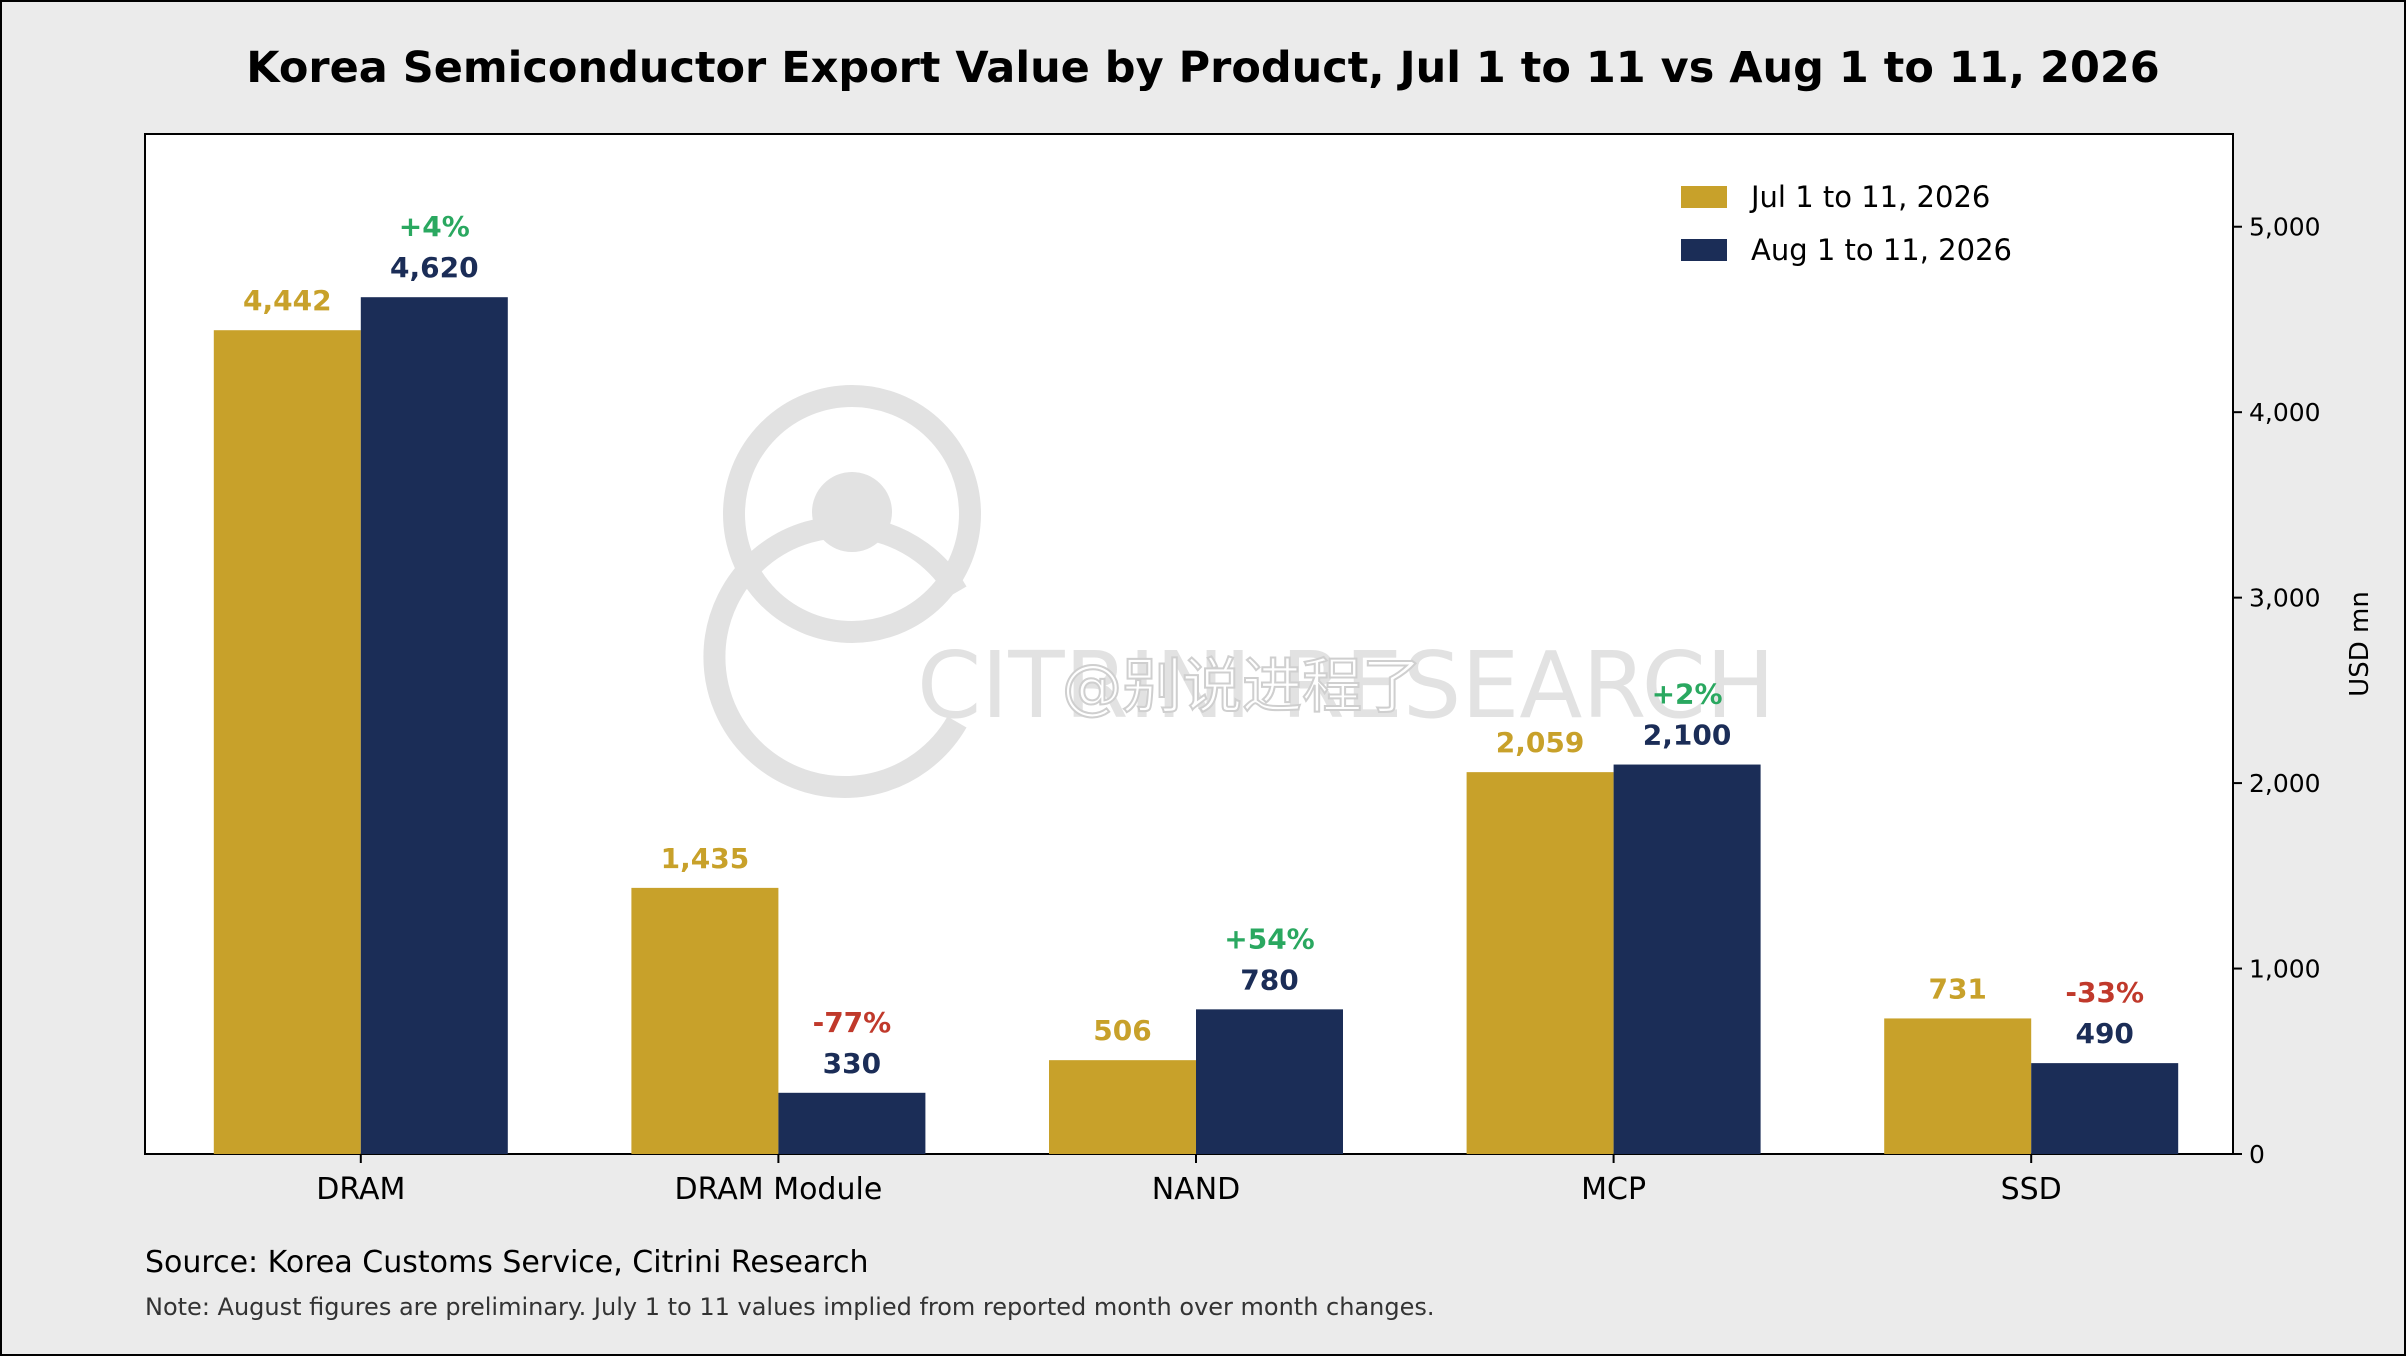 The height and width of the screenshot is (1356, 2406). What do you see at coordinates (1613, 1189) in the screenshot?
I see `x-tick-label: MCP` at bounding box center [1613, 1189].